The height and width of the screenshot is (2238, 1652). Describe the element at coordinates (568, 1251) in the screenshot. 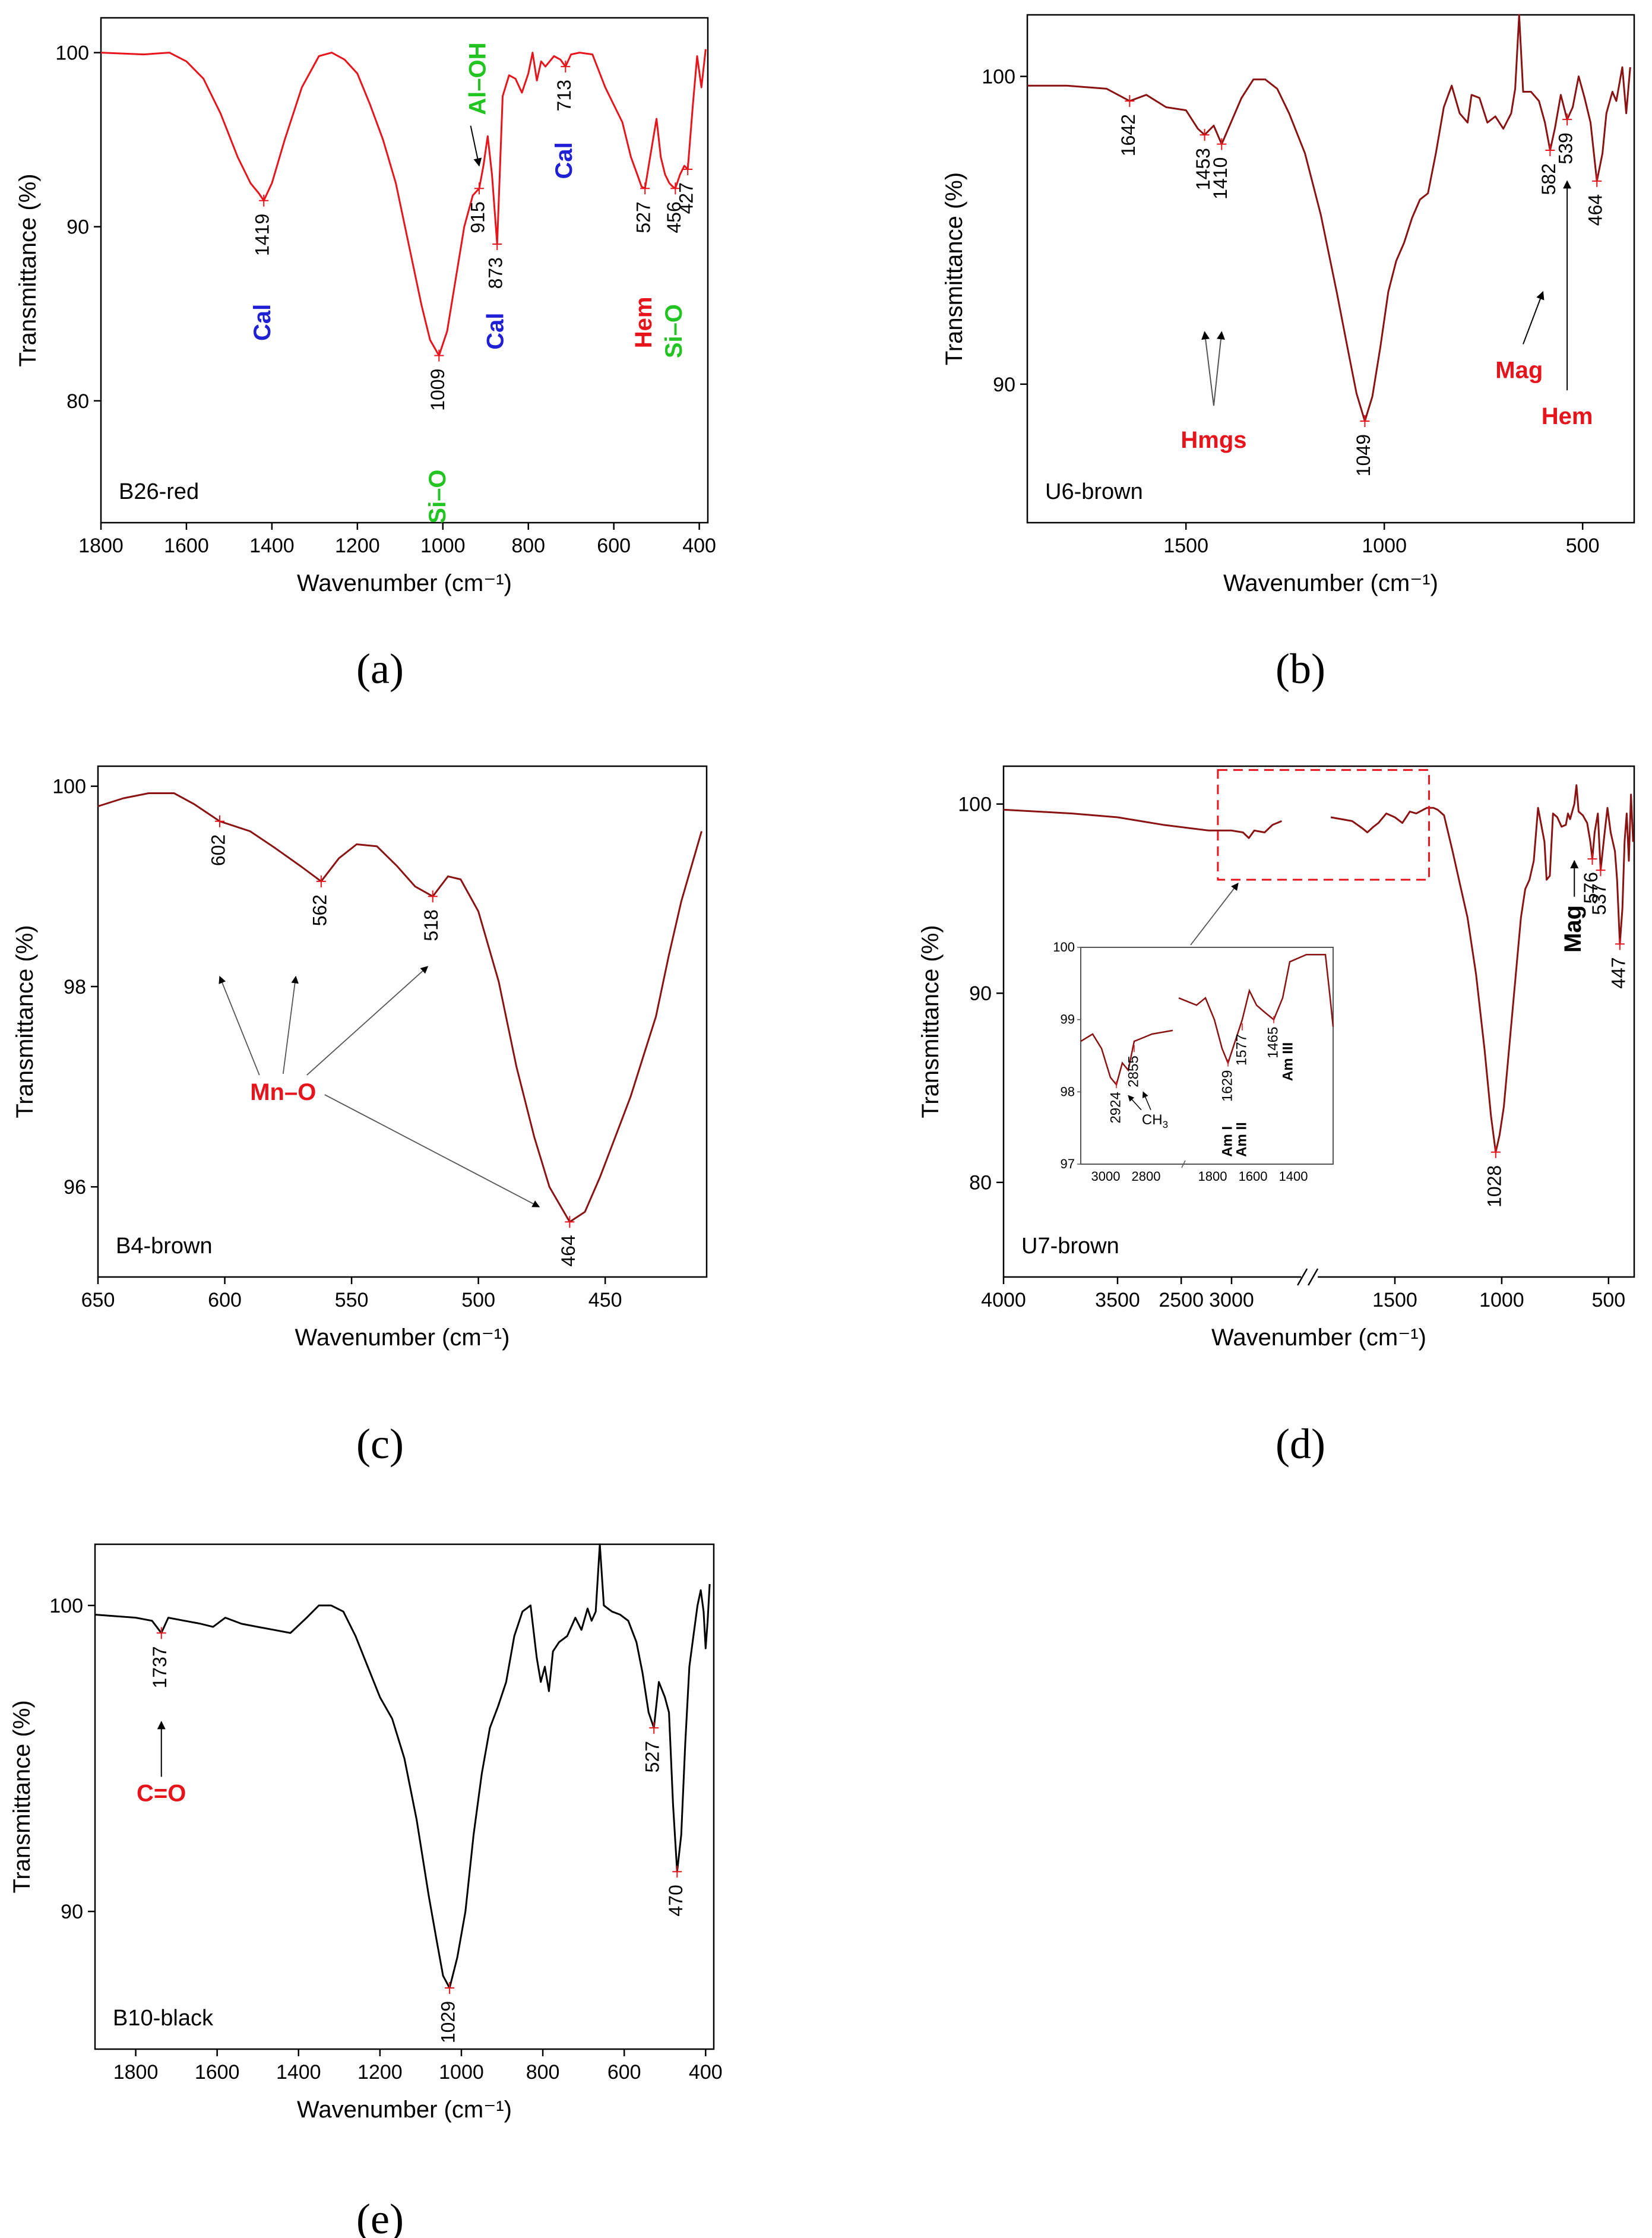

I see `peak-label: 464` at that location.